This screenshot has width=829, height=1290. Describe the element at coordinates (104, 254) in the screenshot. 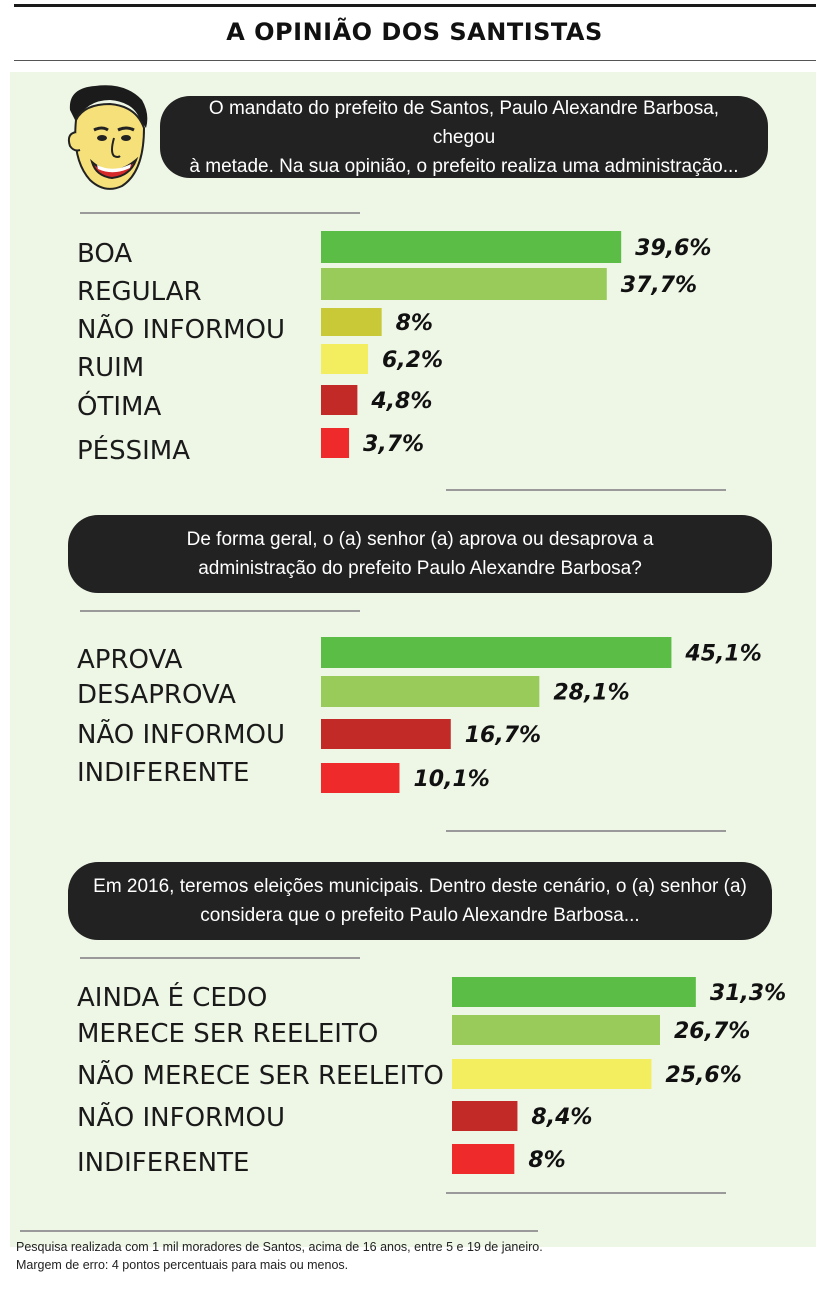

I see `category-label-1-1: BOA` at that location.